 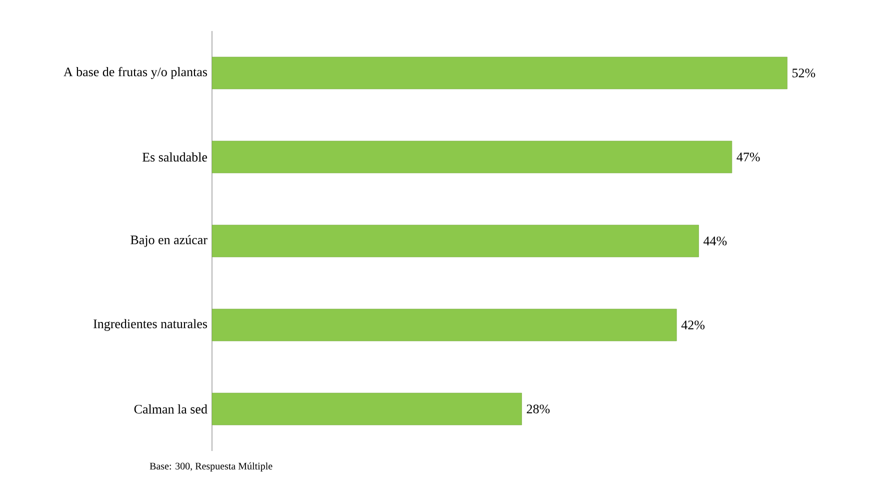 I want to click on y-tick-label: Calman la sed, so click(x=171, y=409).